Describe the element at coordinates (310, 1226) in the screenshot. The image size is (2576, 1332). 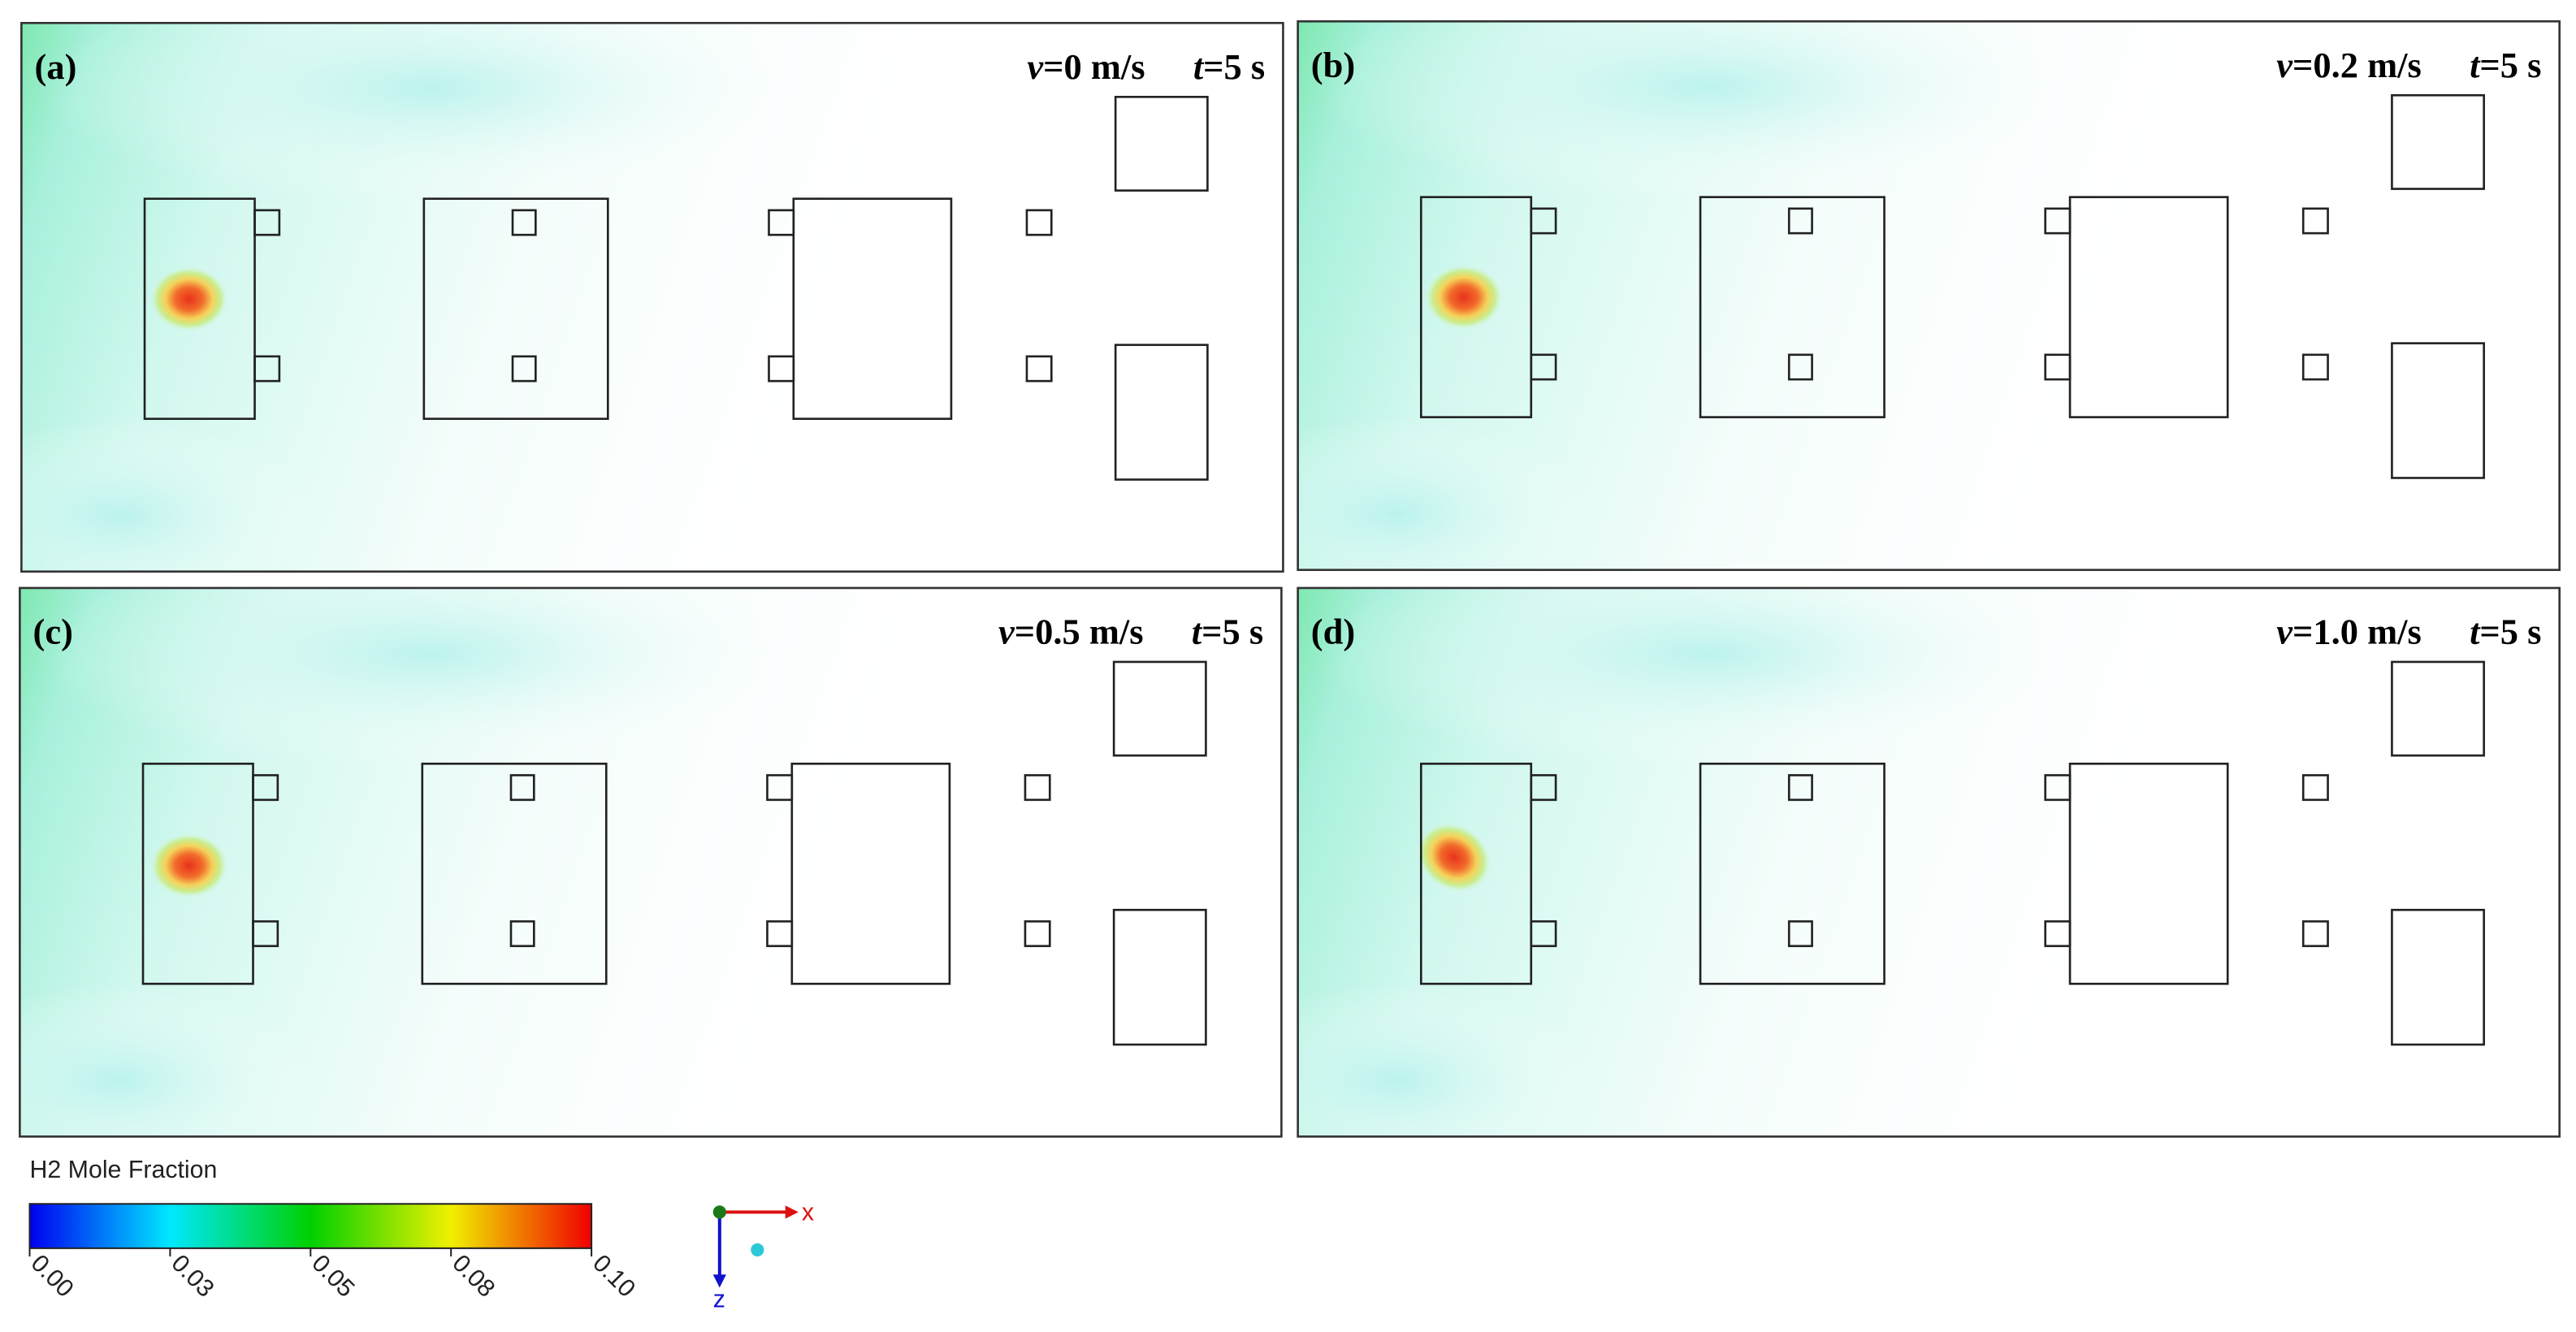
I see `colorbar` at that location.